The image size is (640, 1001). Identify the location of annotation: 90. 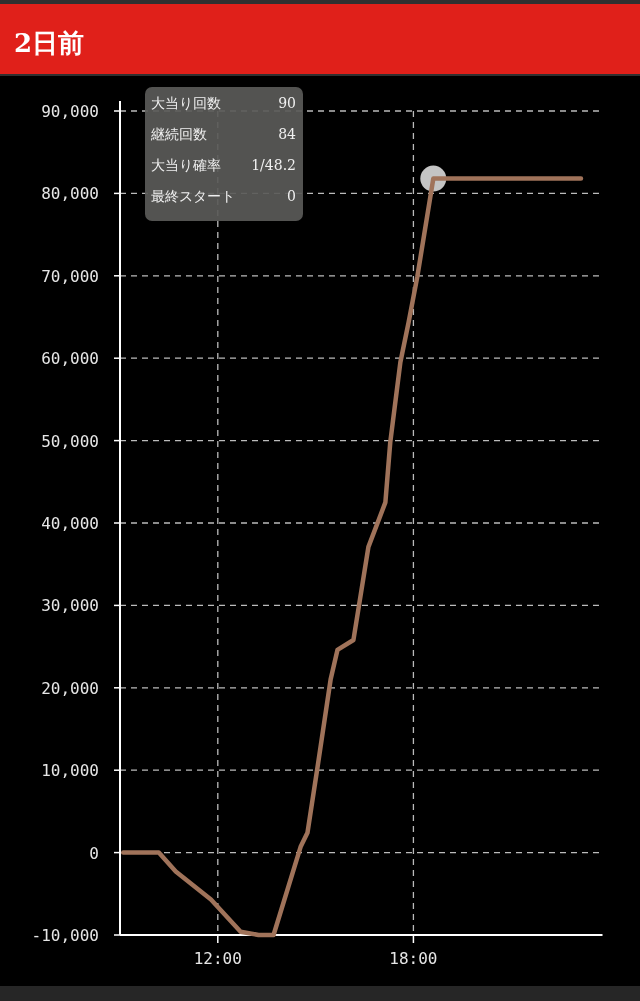
(287, 103).